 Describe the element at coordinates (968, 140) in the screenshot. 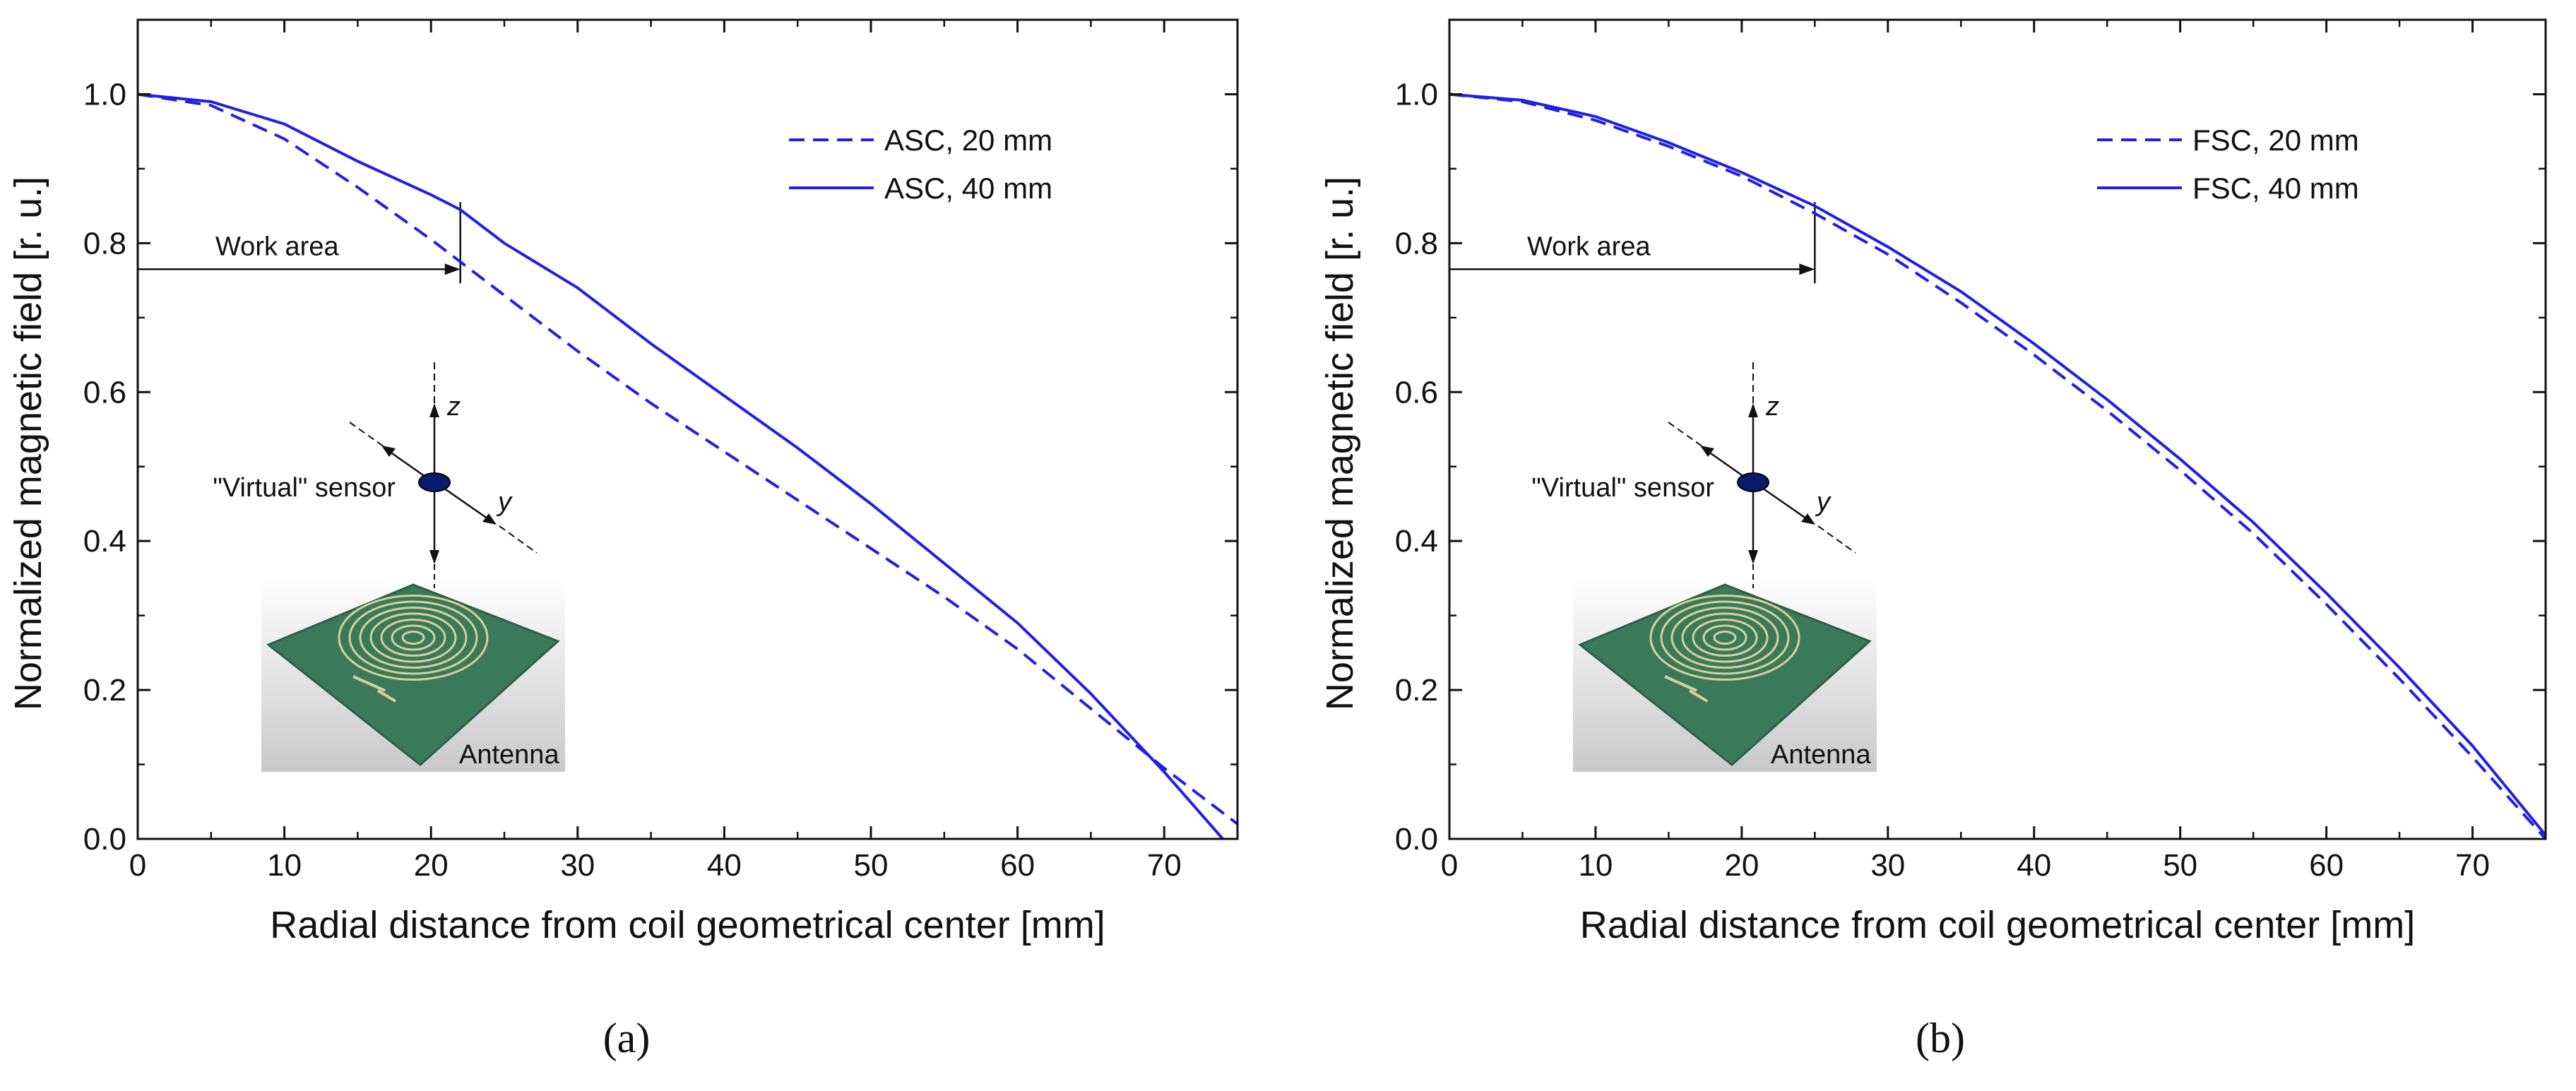

I see `legend-entry-1: ASC, 20 mm` at that location.